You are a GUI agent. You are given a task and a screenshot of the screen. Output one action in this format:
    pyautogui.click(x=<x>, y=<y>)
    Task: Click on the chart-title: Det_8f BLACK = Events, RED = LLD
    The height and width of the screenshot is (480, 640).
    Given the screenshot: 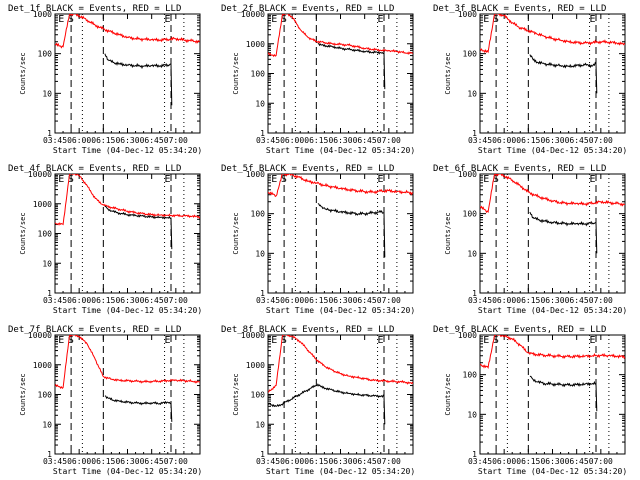 What is the action you would take?
    pyautogui.click(x=307, y=330)
    